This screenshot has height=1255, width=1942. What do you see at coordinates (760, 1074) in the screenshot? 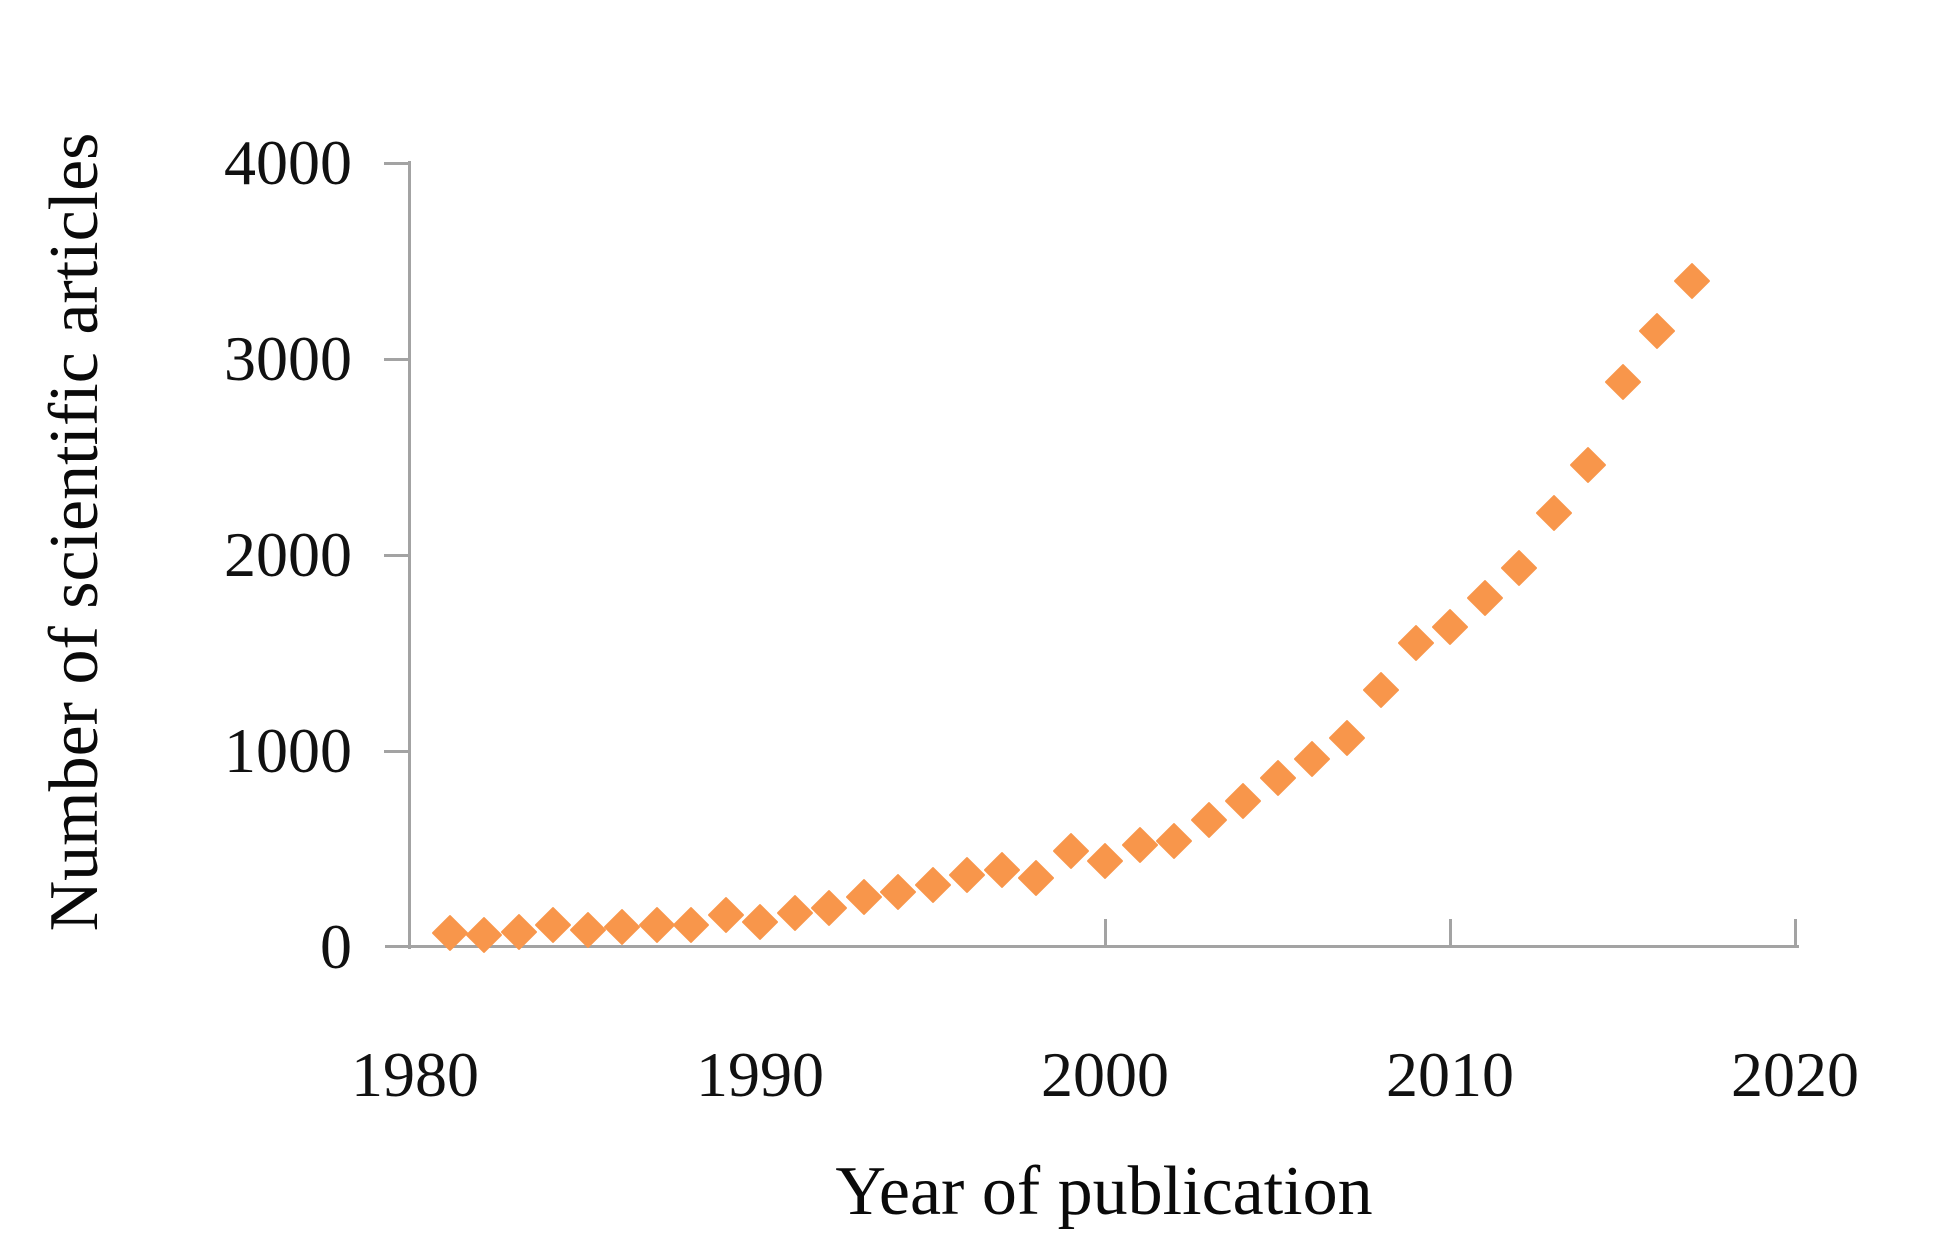
I see `x-tick-label: 1990` at bounding box center [760, 1074].